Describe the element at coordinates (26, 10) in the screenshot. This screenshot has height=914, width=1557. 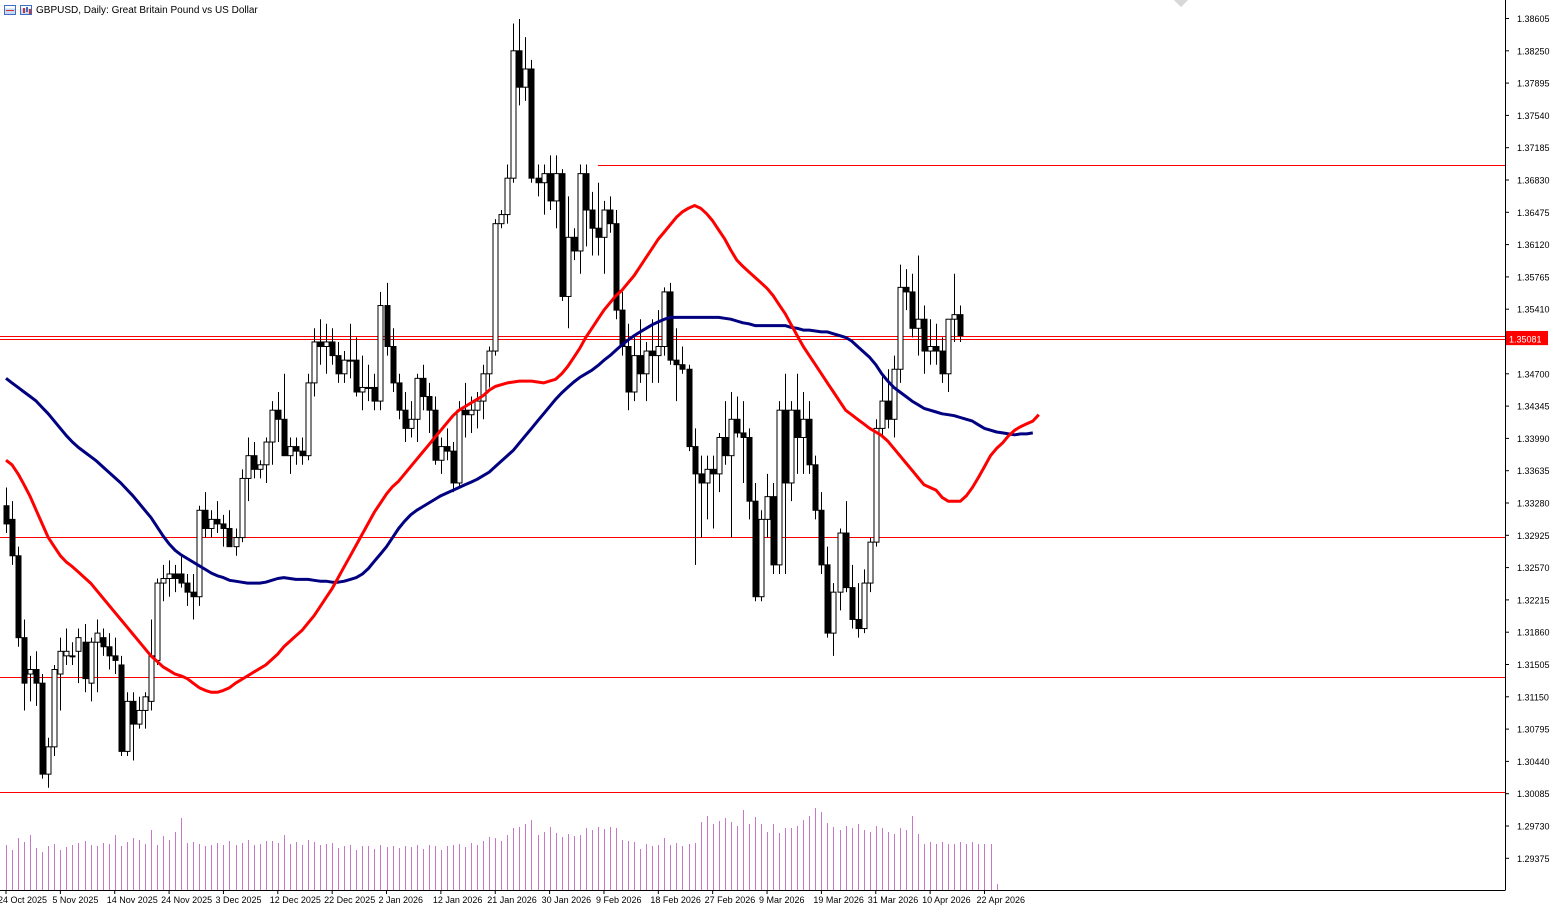
I see `chart-icon` at that location.